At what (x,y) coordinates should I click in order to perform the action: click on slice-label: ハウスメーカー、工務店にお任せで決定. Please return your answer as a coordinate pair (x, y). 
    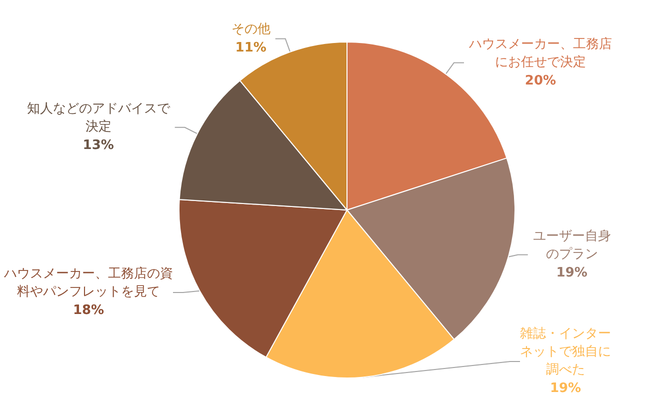
    Looking at the image, I should click on (540, 53).